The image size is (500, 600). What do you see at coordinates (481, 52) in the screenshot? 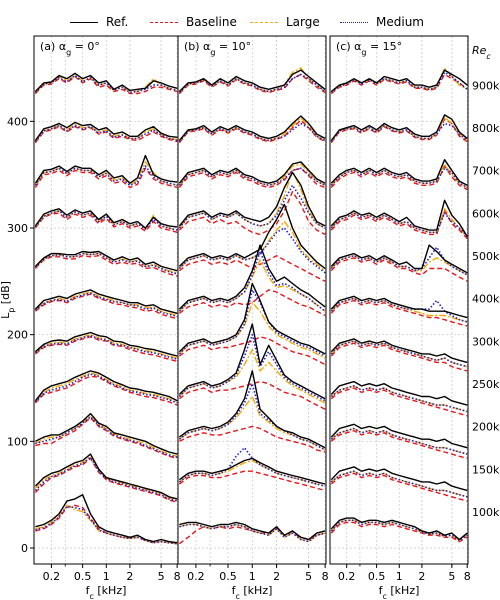
I see `rec-header: Rec` at bounding box center [481, 52].